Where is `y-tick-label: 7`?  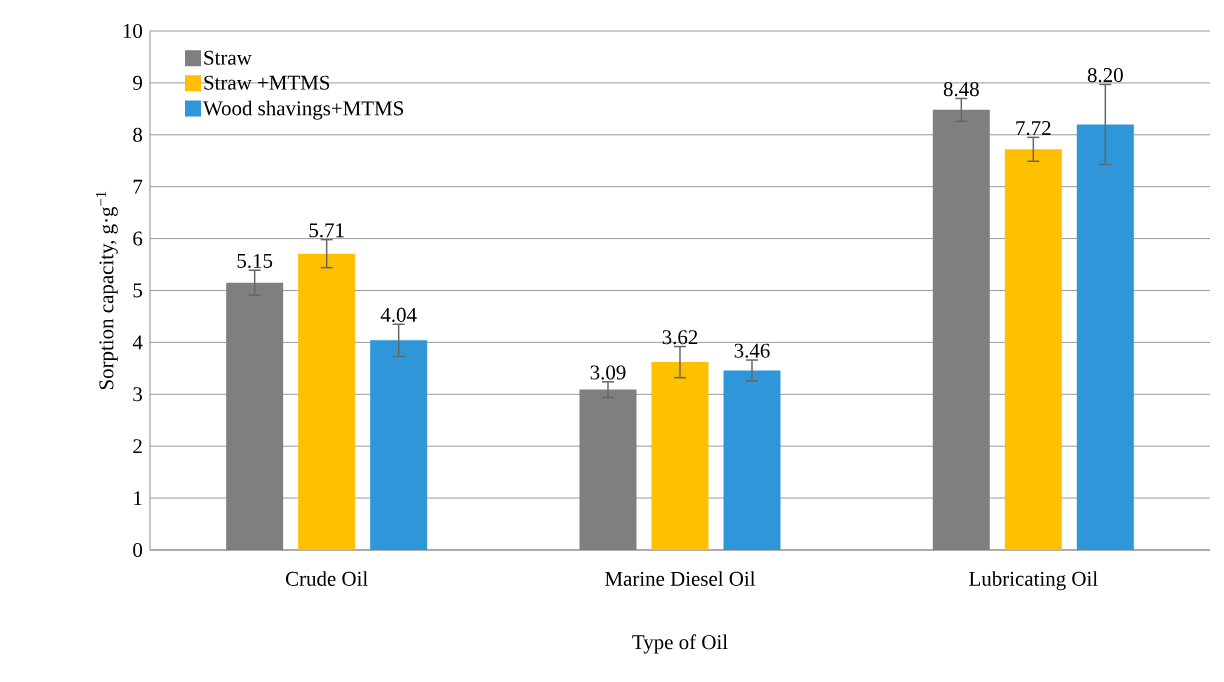
y-tick-label: 7 is located at coordinates (138, 186).